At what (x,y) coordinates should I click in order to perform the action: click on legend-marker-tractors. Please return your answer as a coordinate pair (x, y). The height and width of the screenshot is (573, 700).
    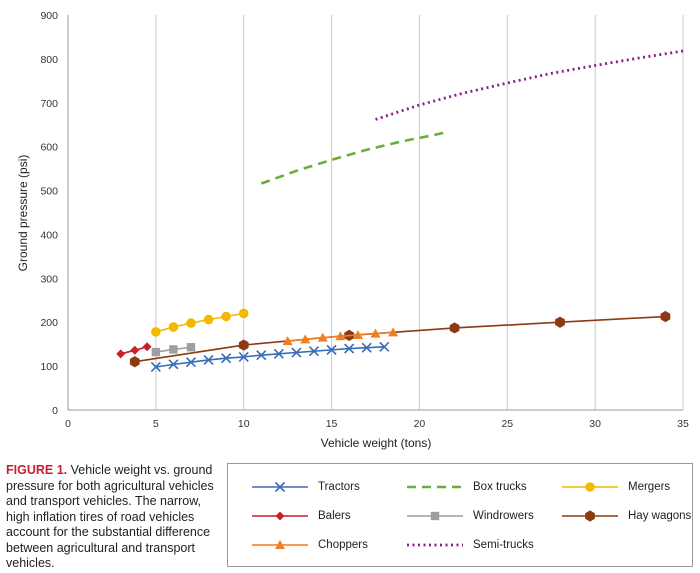
    Looking at the image, I should click on (280, 487).